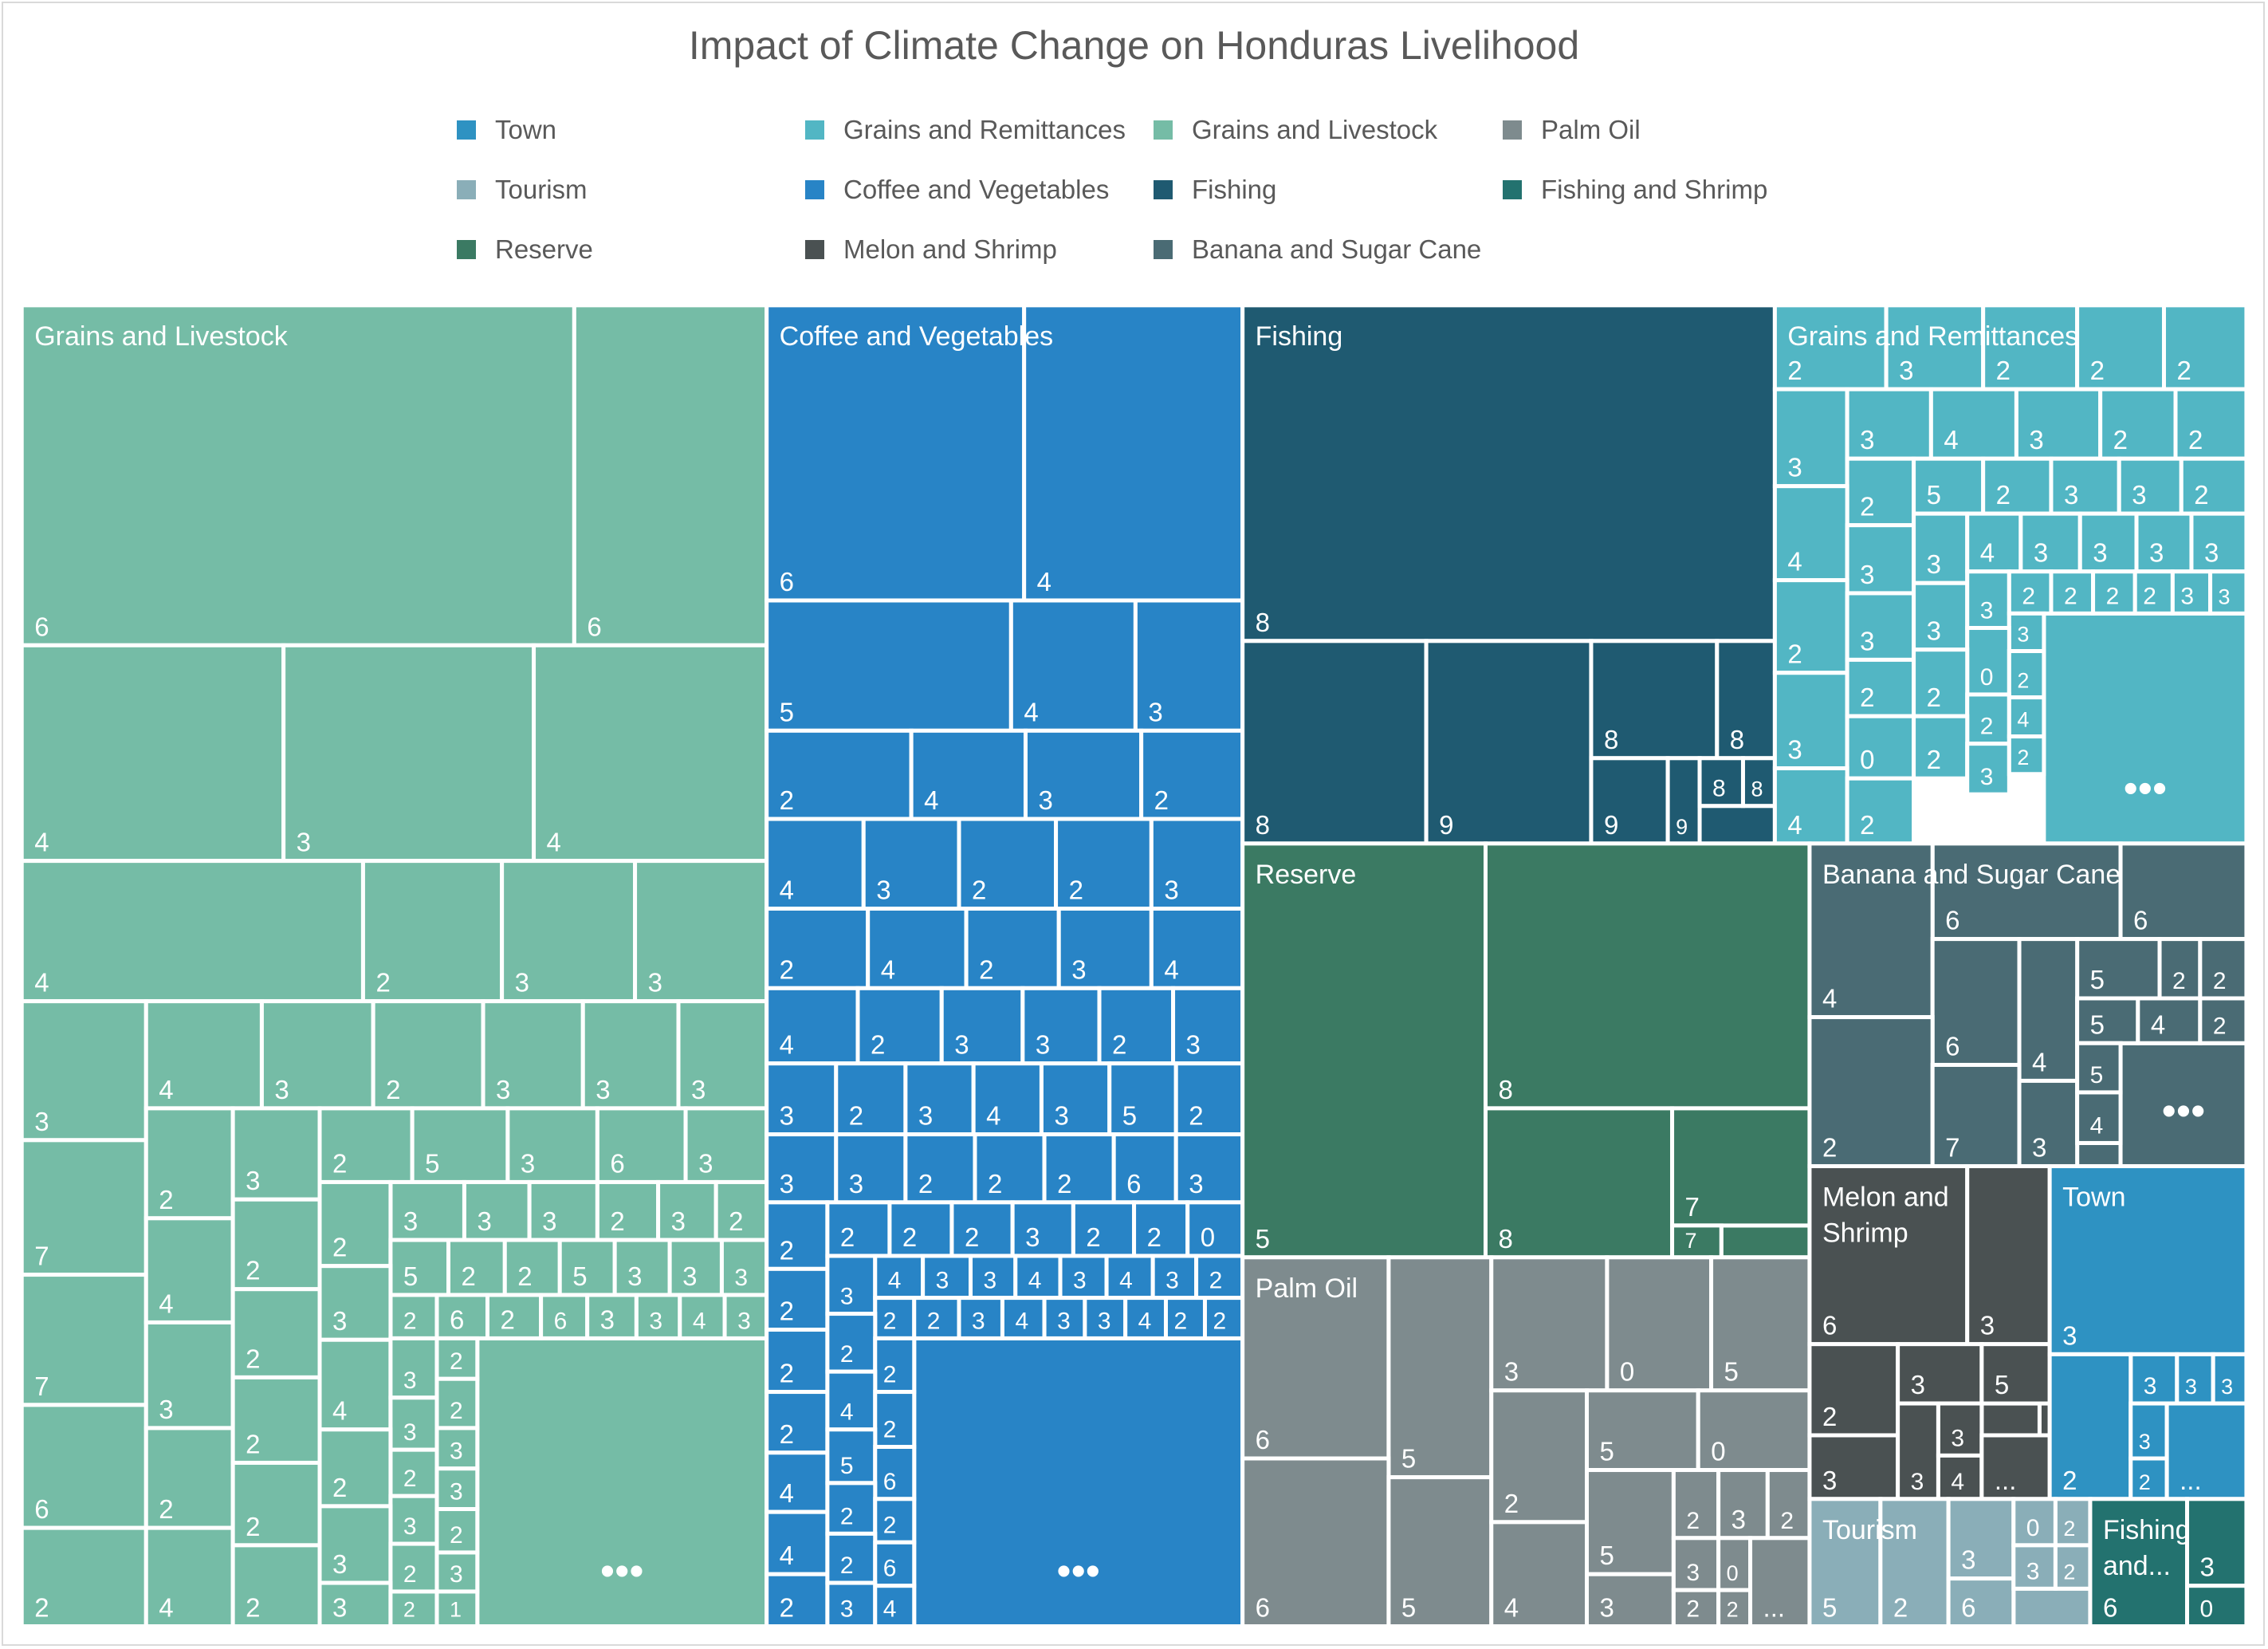 This screenshot has width=2268, height=1649. What do you see at coordinates (2093, 1197) in the screenshot?
I see `treemap-group-label: Town` at bounding box center [2093, 1197].